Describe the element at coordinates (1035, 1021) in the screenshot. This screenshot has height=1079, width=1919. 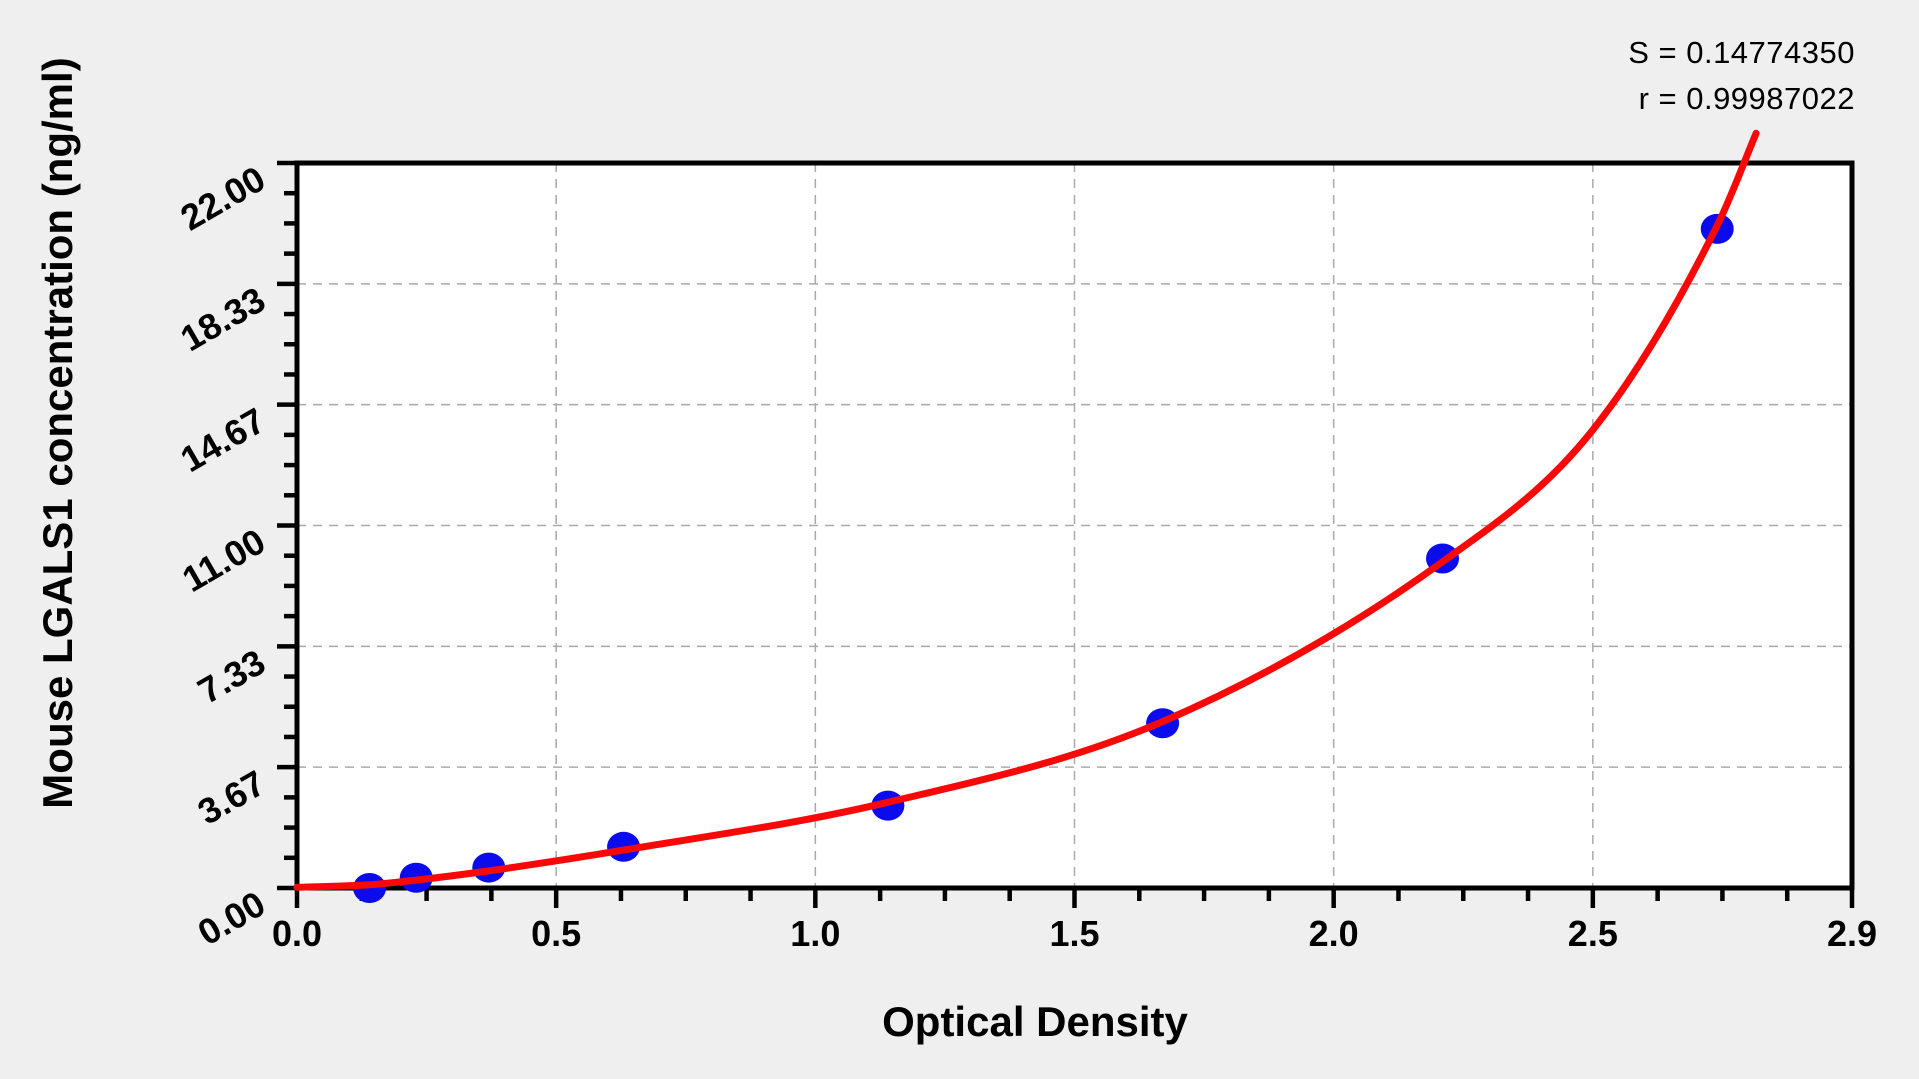
I see `x-axis-title: Optical Density` at that location.